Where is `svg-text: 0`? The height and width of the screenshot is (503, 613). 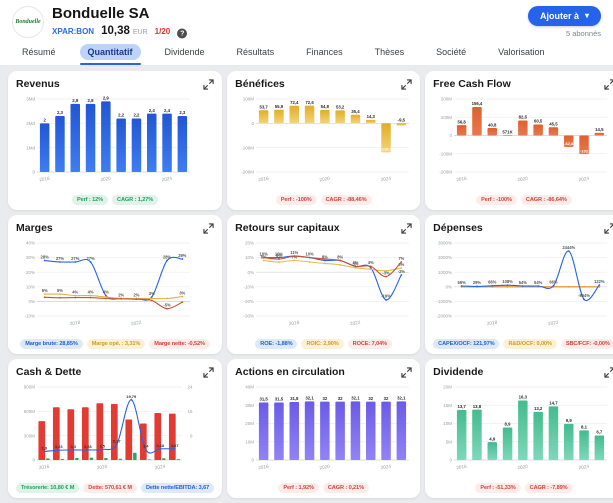 svg-text: 0 is located at coordinates (253, 123).